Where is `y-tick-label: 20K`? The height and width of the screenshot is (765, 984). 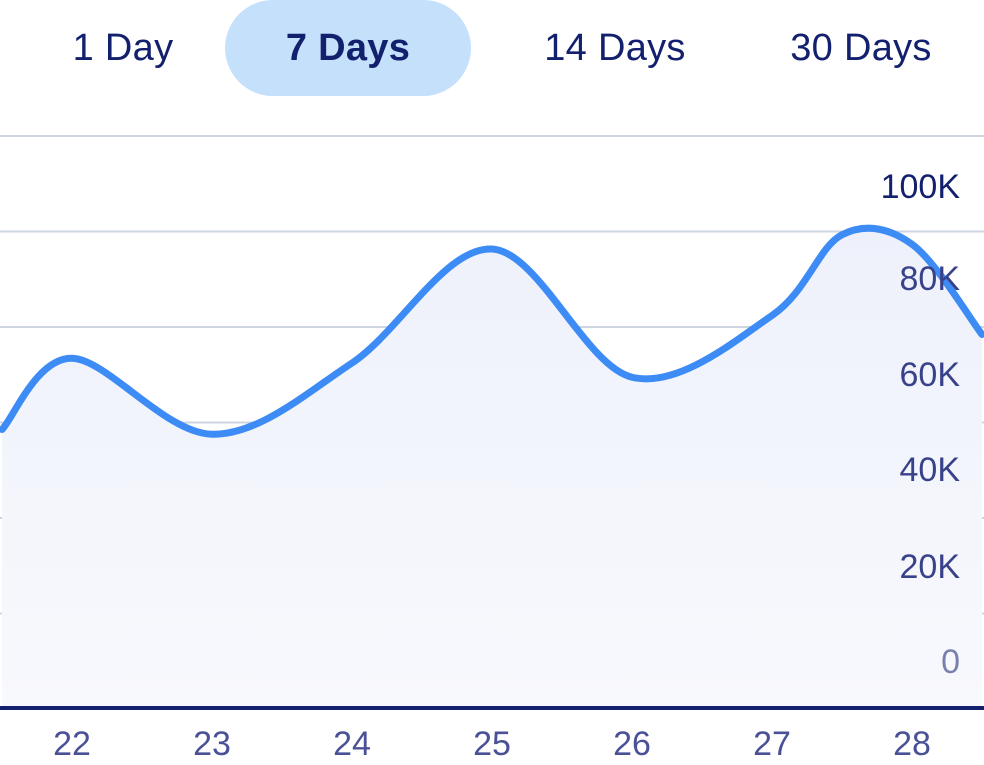
y-tick-label: 20K is located at coordinates (930, 567).